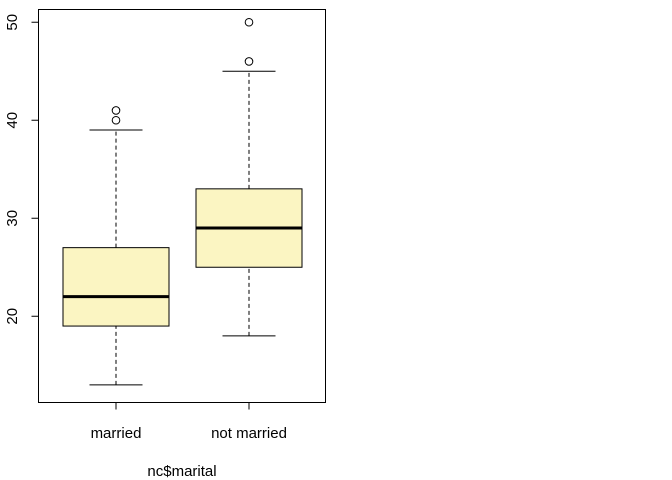 This screenshot has height=480, width=672. Describe the element at coordinates (21, 169) in the screenshot. I see `y-axis: 20 30 40 50` at that location.